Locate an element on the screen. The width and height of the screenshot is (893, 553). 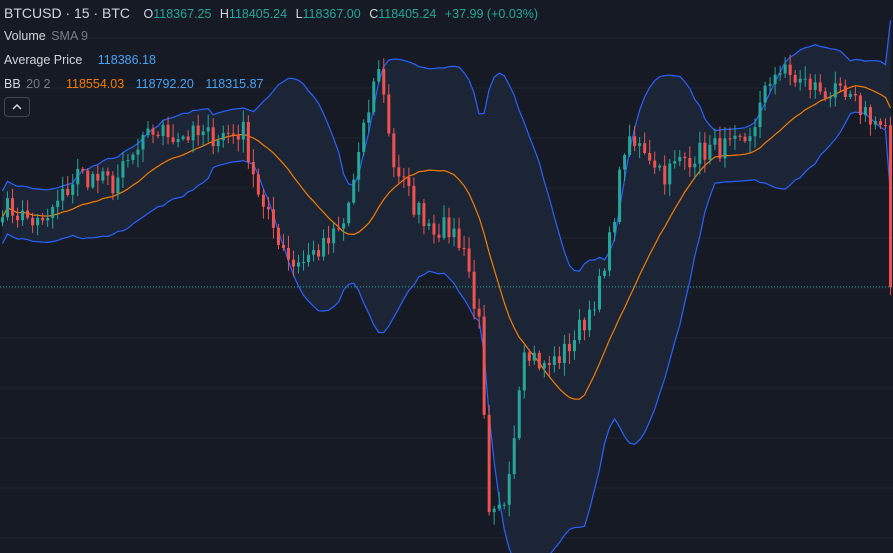
symbol-title: BTCUSD · 15 · BTC is located at coordinates (67, 13).